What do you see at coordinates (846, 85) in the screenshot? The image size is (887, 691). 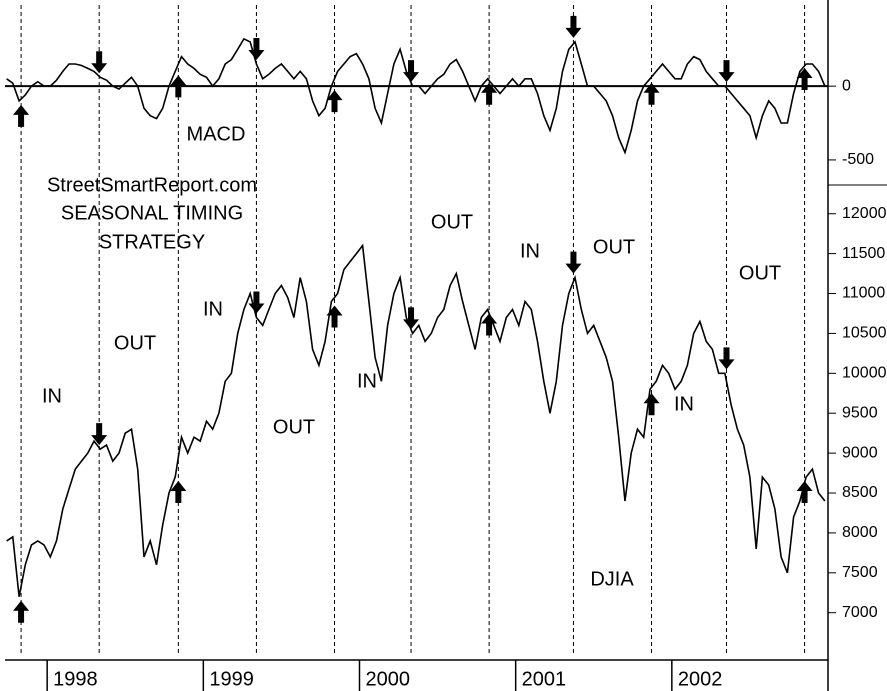 I see `y2-tick-label: 0` at bounding box center [846, 85].